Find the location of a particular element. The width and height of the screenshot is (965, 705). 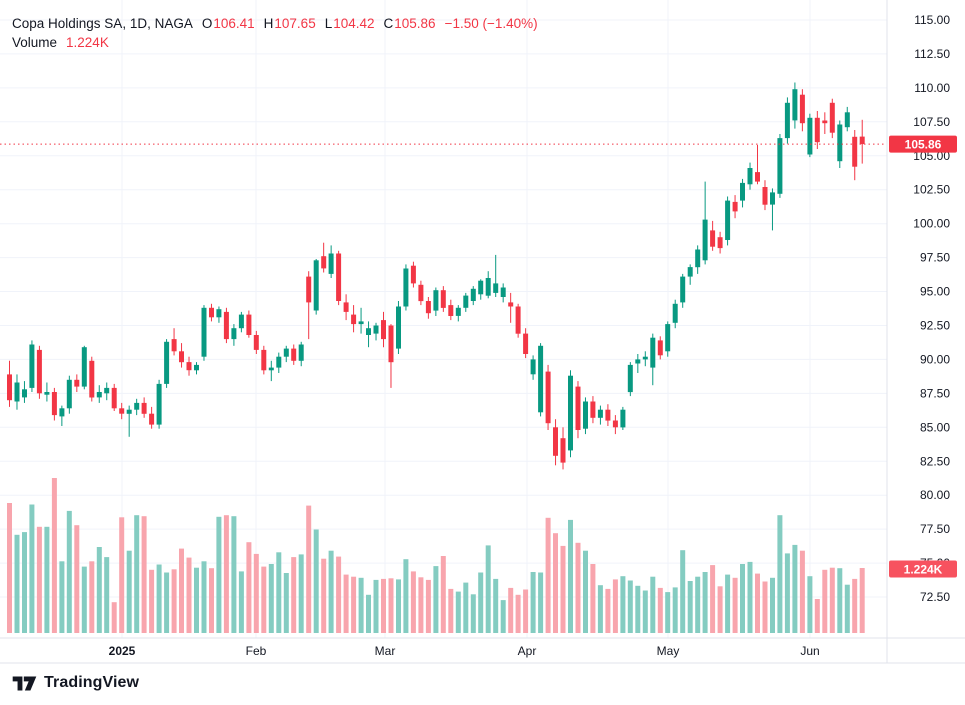

open-group: O 106.41 is located at coordinates (228, 23).